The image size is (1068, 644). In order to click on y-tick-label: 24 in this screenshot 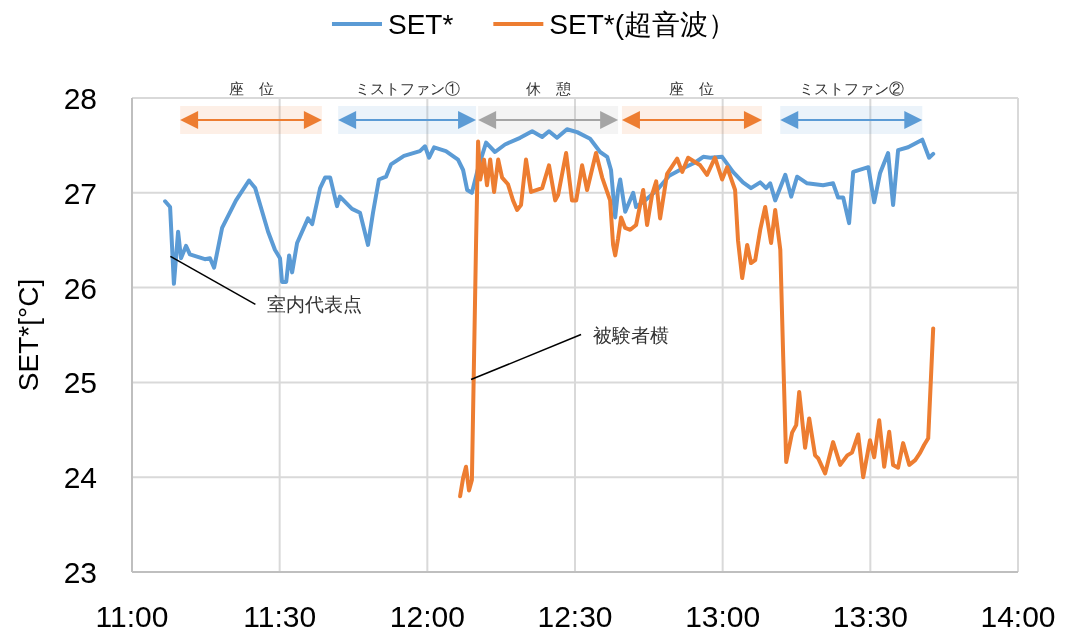, I will do `click(80, 478)`.